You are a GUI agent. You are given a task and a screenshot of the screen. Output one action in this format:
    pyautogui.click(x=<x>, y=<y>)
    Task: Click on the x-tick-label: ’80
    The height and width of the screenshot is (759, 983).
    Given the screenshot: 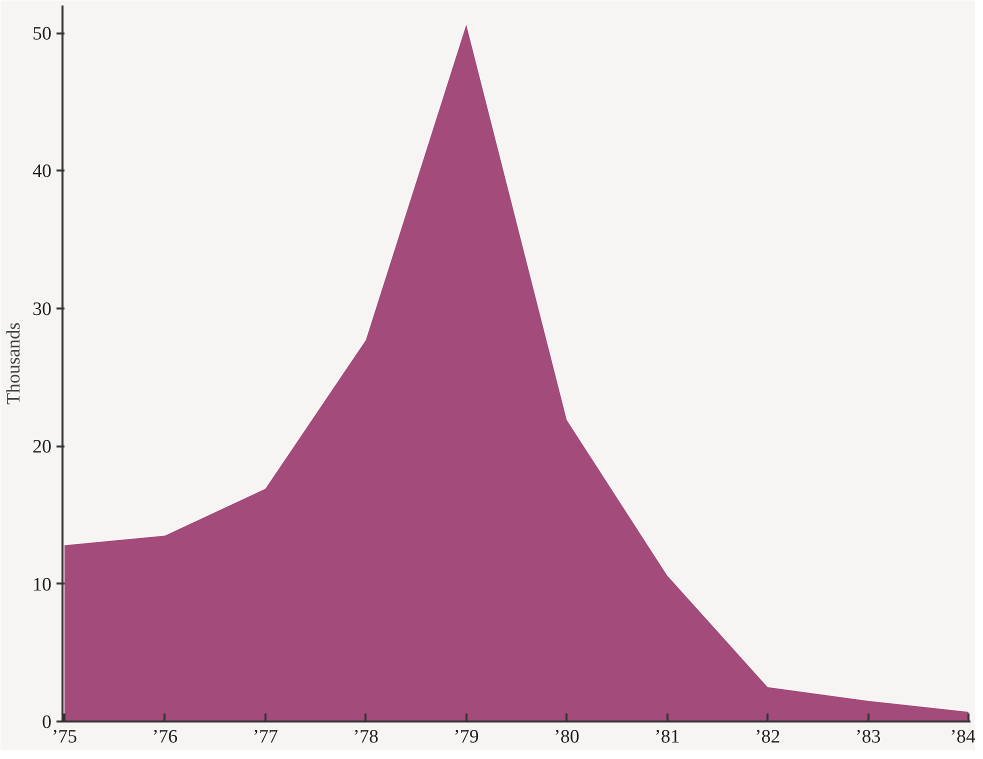 What is the action you would take?
    pyautogui.click(x=567, y=737)
    